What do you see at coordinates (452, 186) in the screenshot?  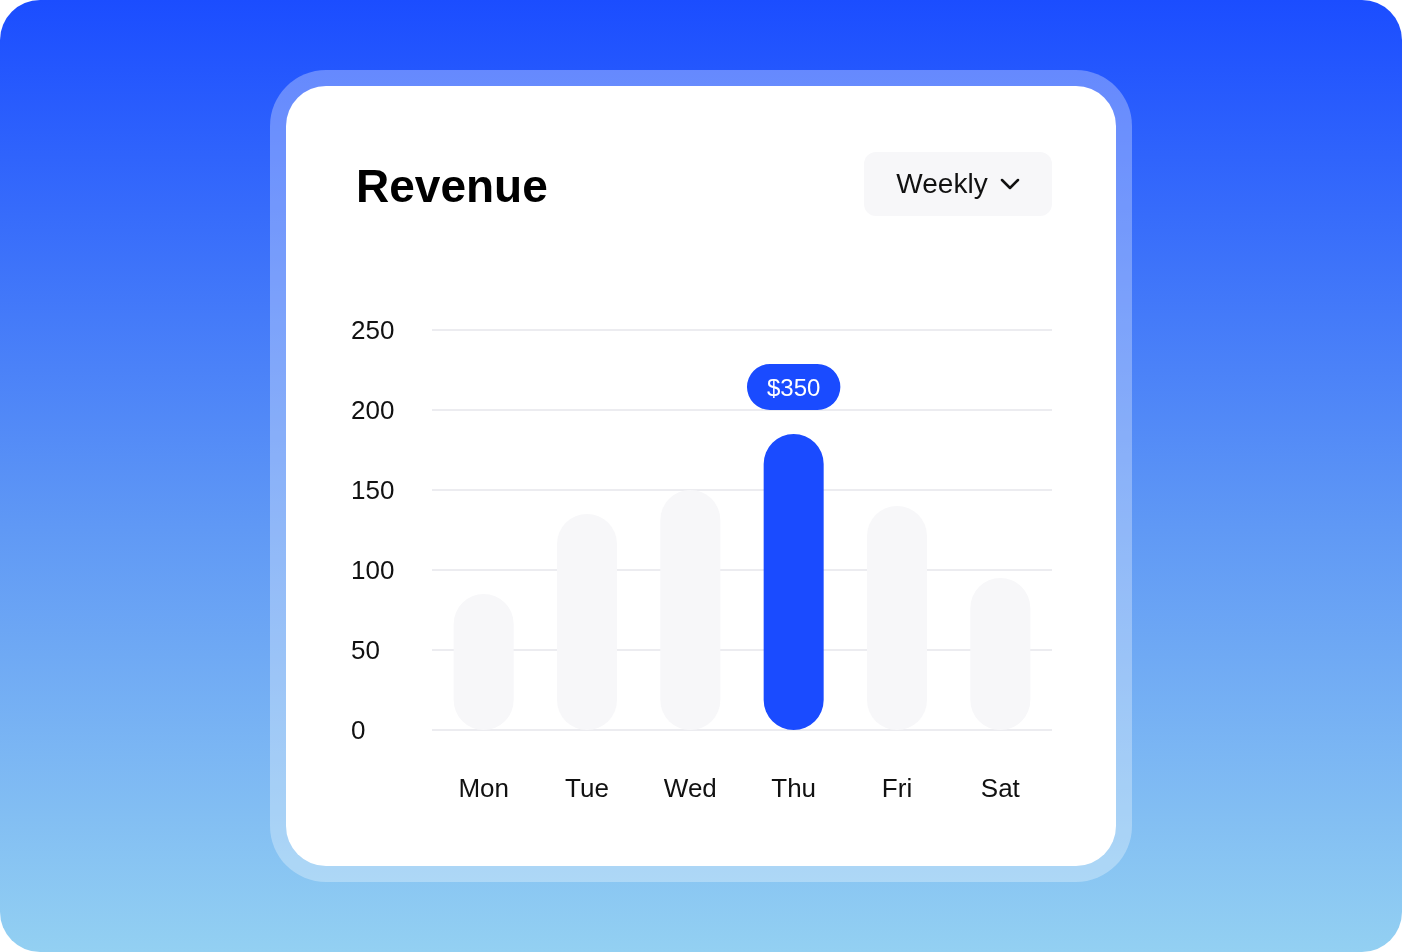 I see `chart-title: Revenue` at bounding box center [452, 186].